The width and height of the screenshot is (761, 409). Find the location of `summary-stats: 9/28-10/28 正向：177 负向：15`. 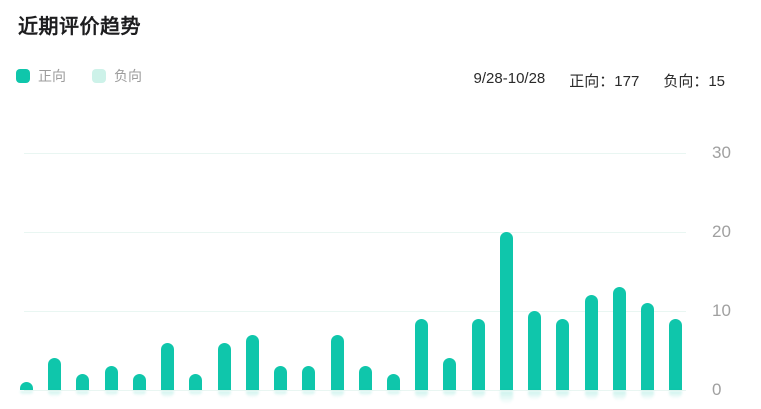

summary-stats: 9/28-10/28 正向：177 负向：15 is located at coordinates (599, 80).